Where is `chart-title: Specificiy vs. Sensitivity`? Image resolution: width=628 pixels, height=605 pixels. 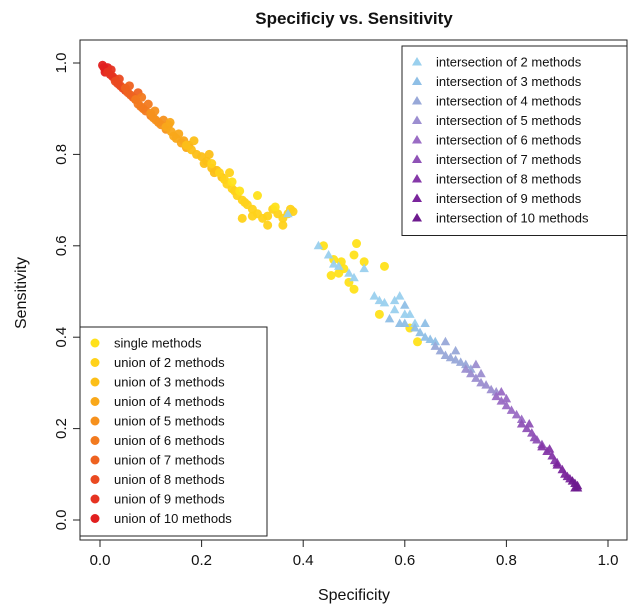
chart-title: Specificiy vs. Sensitivity is located at coordinates (354, 18).